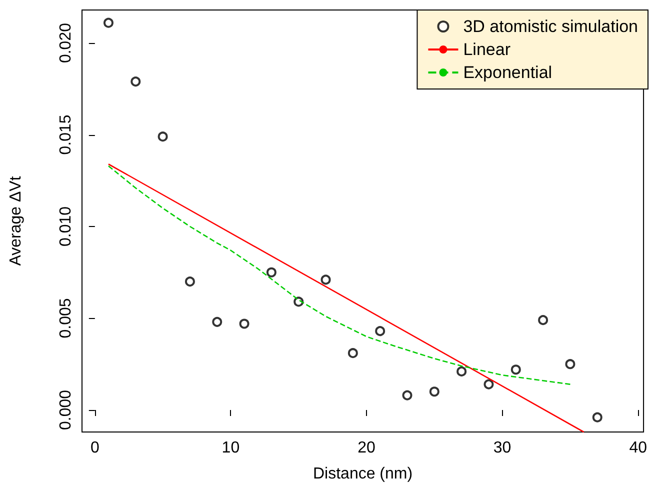 This screenshot has height=488, width=650. Describe the element at coordinates (66, 134) in the screenshot. I see `y-tick-label: 0.015` at that location.